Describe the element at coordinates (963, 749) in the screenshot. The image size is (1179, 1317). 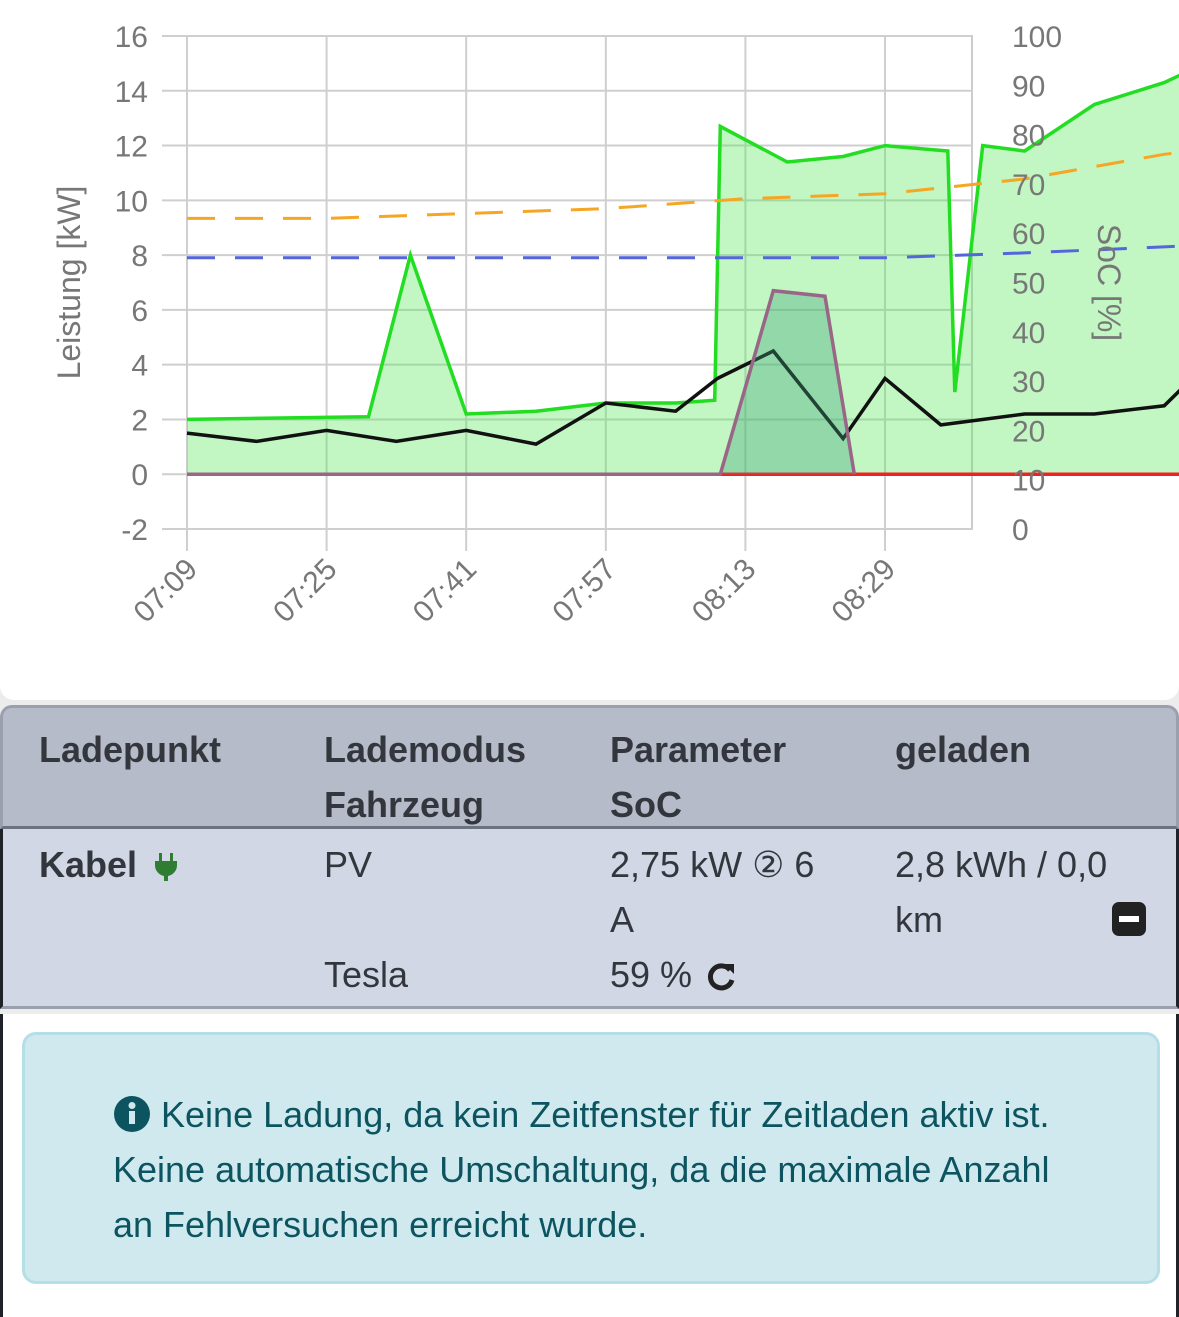
I see `header-geladen: geladen` at that location.